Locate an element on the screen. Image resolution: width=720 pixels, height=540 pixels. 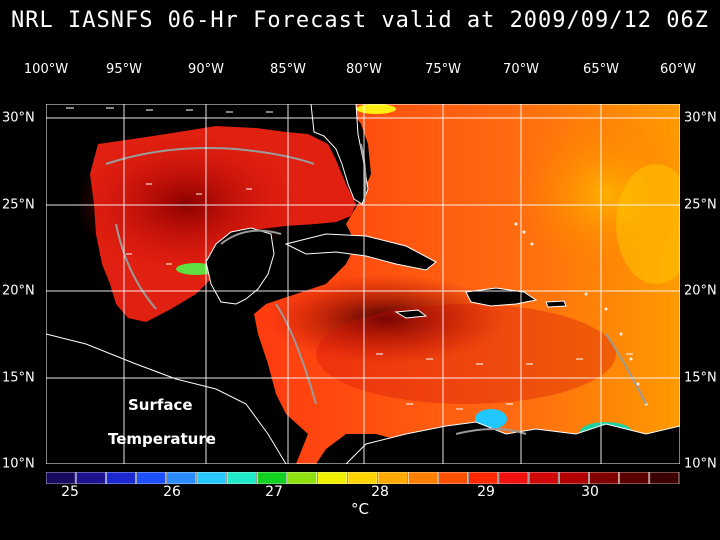
yucatan is located at coordinates (240, 266).